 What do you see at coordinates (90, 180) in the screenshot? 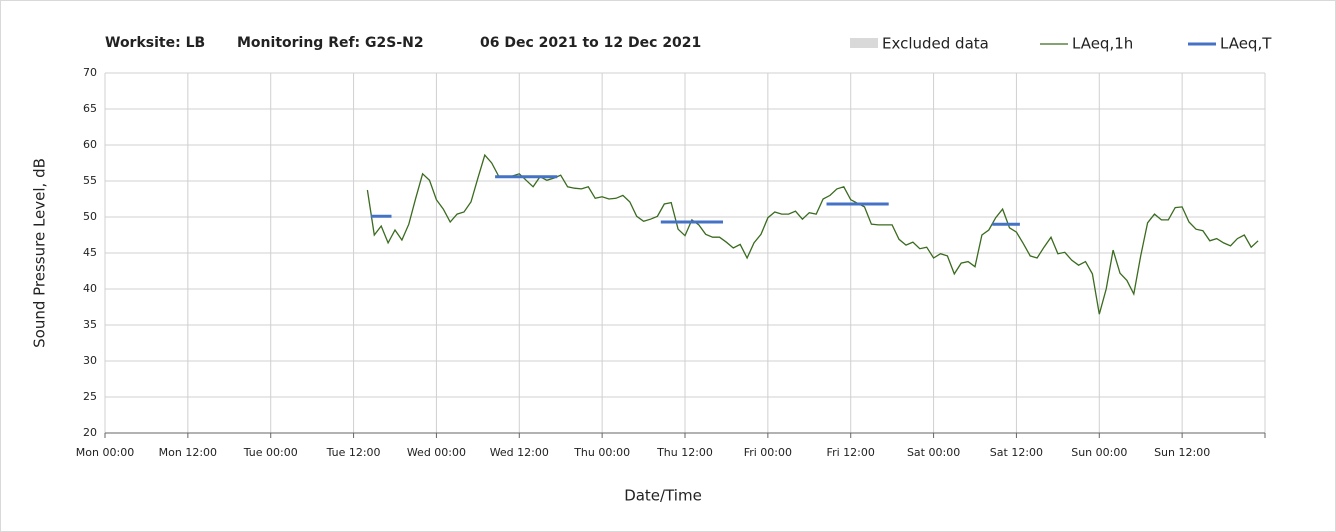
I see `y-tick-label: 55` at bounding box center [90, 180].